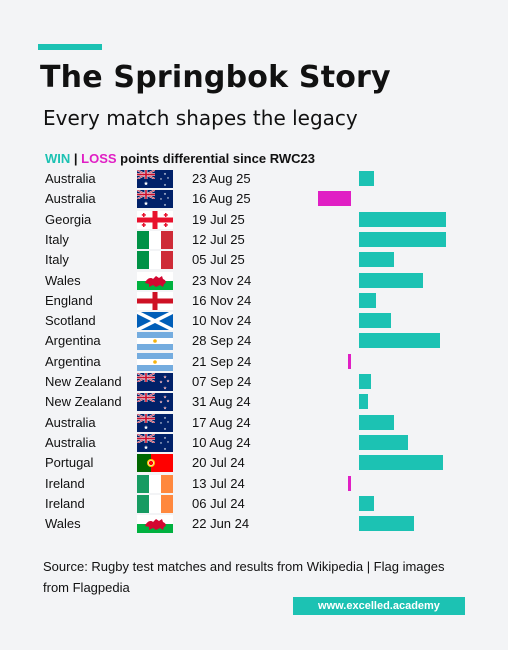  What do you see at coordinates (254, 281) in the screenshot?
I see `table-row: Wales 23 Nov 24` at bounding box center [254, 281].